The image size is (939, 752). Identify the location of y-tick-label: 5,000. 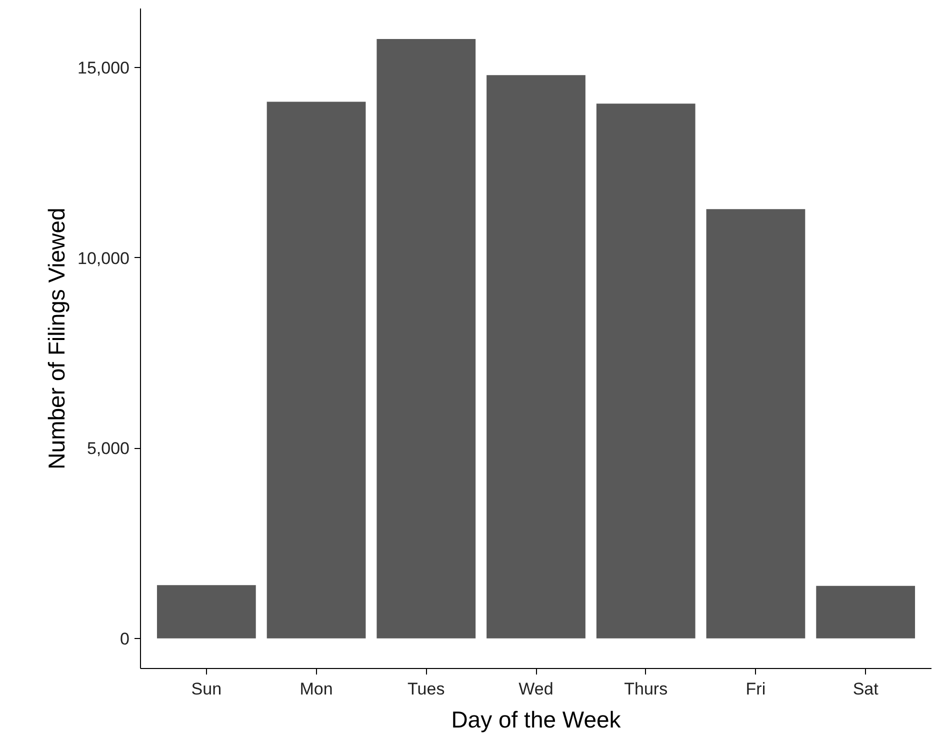
(108, 448).